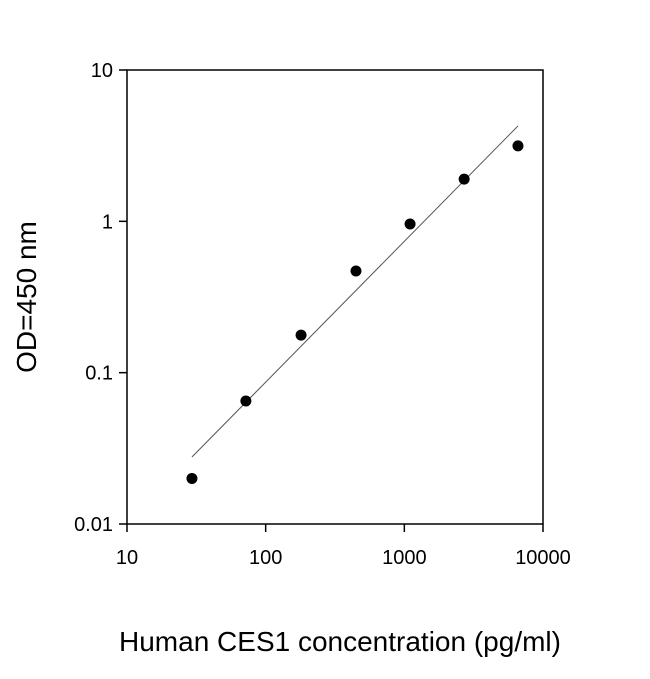 This screenshot has width=650, height=679. I want to click on y-tick-label: 0.1, so click(99, 374).